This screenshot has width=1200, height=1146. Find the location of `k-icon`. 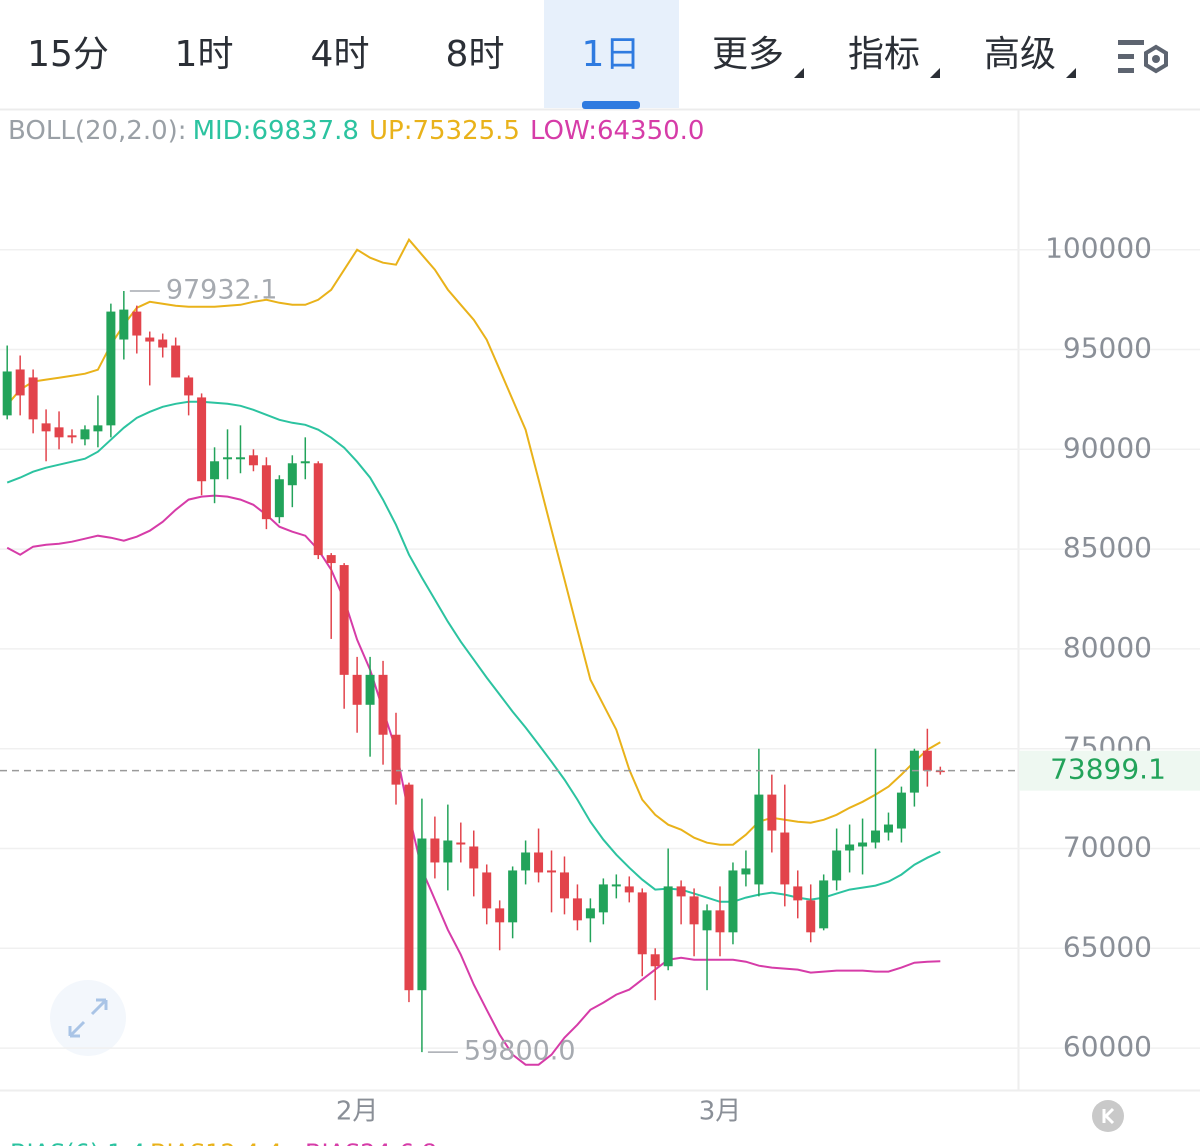

k-icon is located at coordinates (1108, 1116).